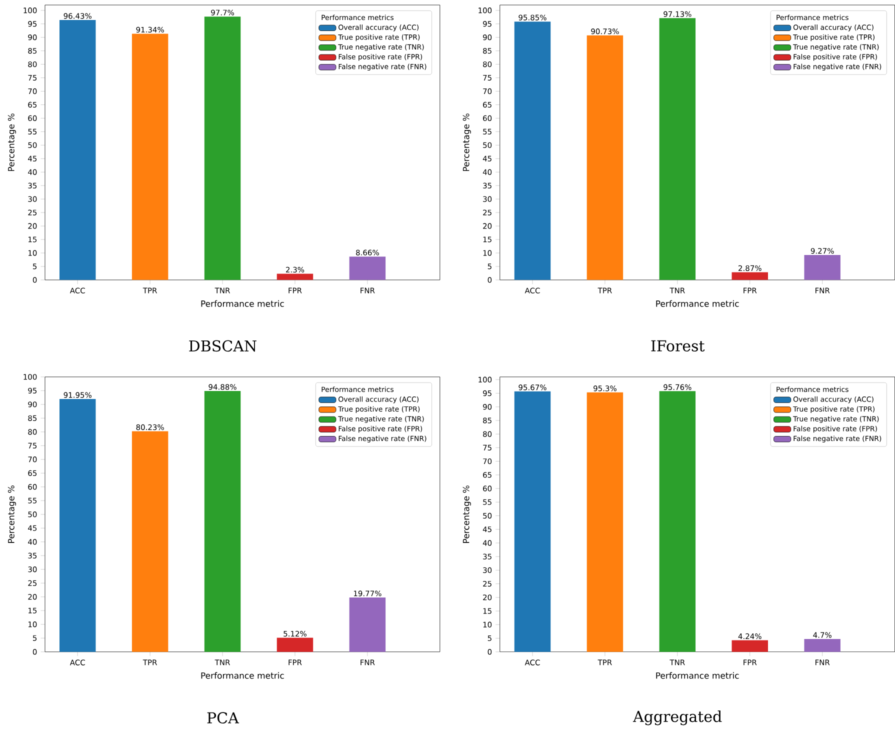 Image resolution: width=895 pixels, height=732 pixels. Describe the element at coordinates (222, 346) in the screenshot. I see `text: DBSCAN` at that location.